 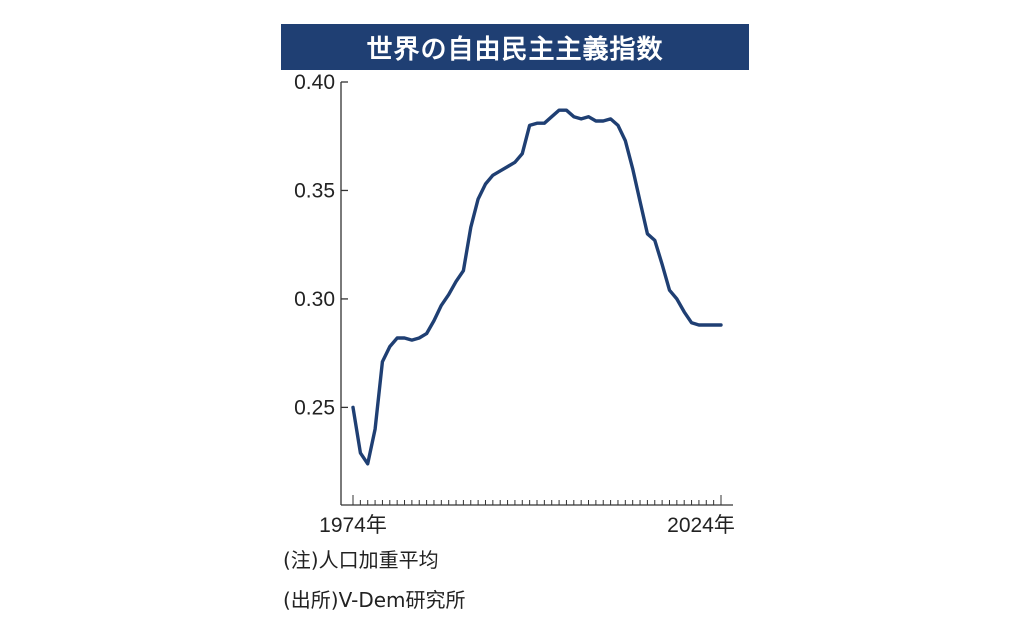 What do you see at coordinates (527, 516) in the screenshot?
I see `x-axis: 1974年 2024年` at bounding box center [527, 516].